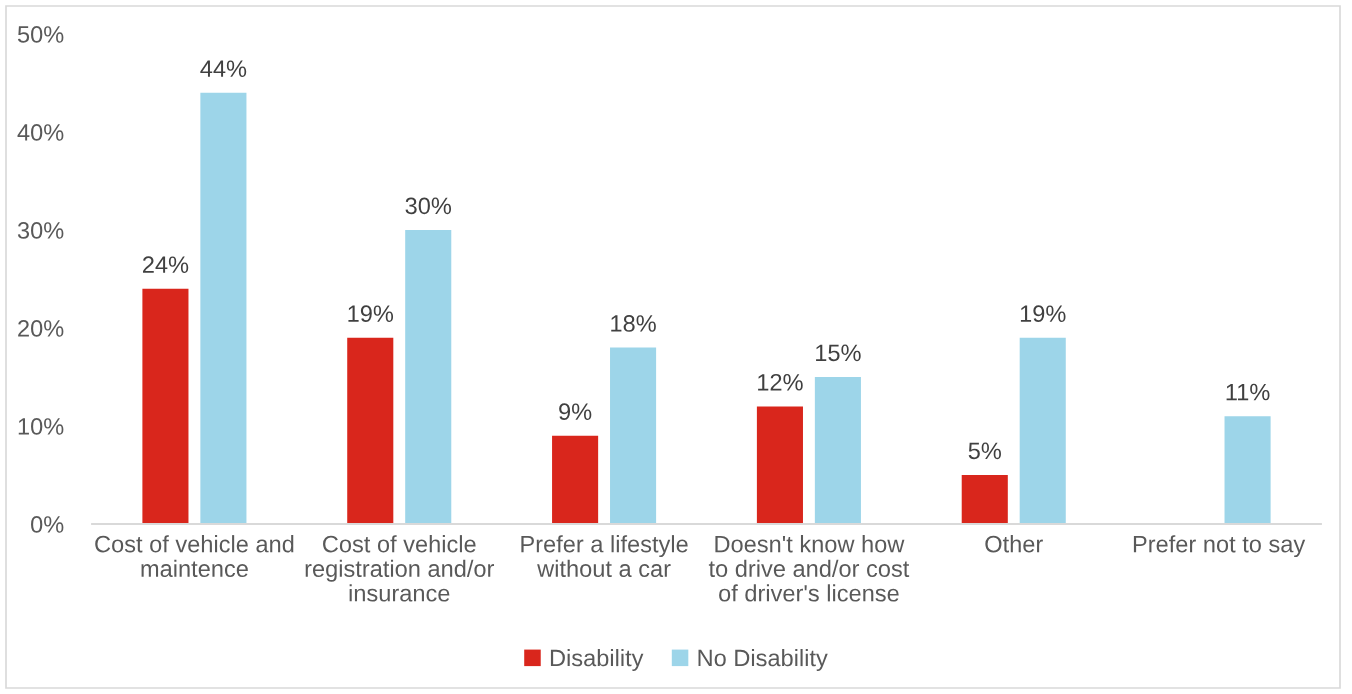 Image resolution: width=1352 pixels, height=694 pixels. Describe the element at coordinates (1248, 392) in the screenshot. I see `data-label: 11%` at that location.